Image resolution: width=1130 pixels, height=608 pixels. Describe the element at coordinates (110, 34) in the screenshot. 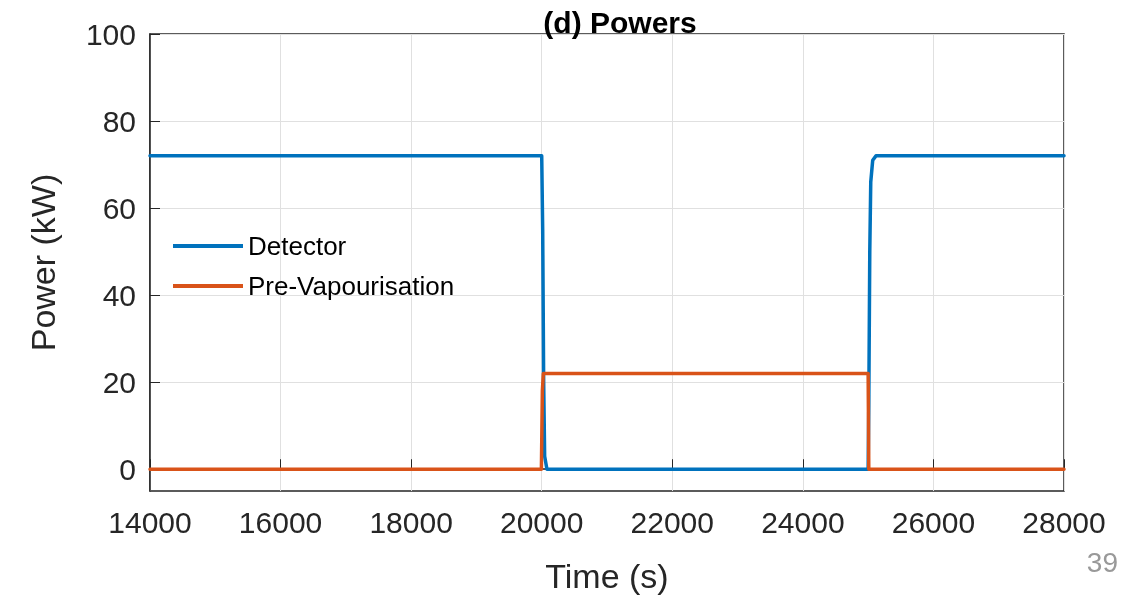

I see `y-tick-label: 100` at that location.